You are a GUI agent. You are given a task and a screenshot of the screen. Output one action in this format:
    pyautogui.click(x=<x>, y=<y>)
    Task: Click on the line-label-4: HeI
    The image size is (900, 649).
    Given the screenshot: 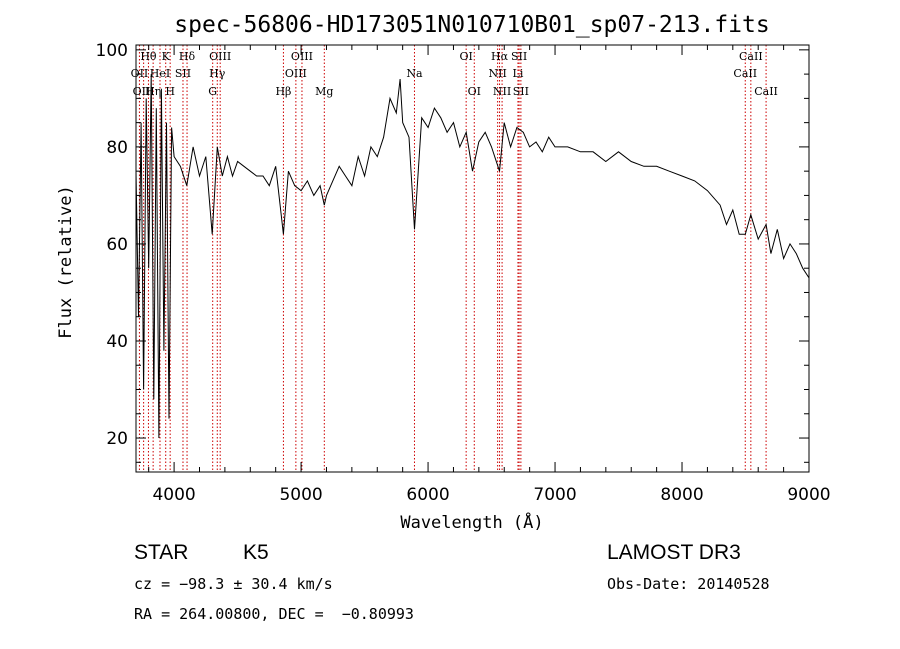 What is the action you would take?
    pyautogui.click(x=160, y=73)
    